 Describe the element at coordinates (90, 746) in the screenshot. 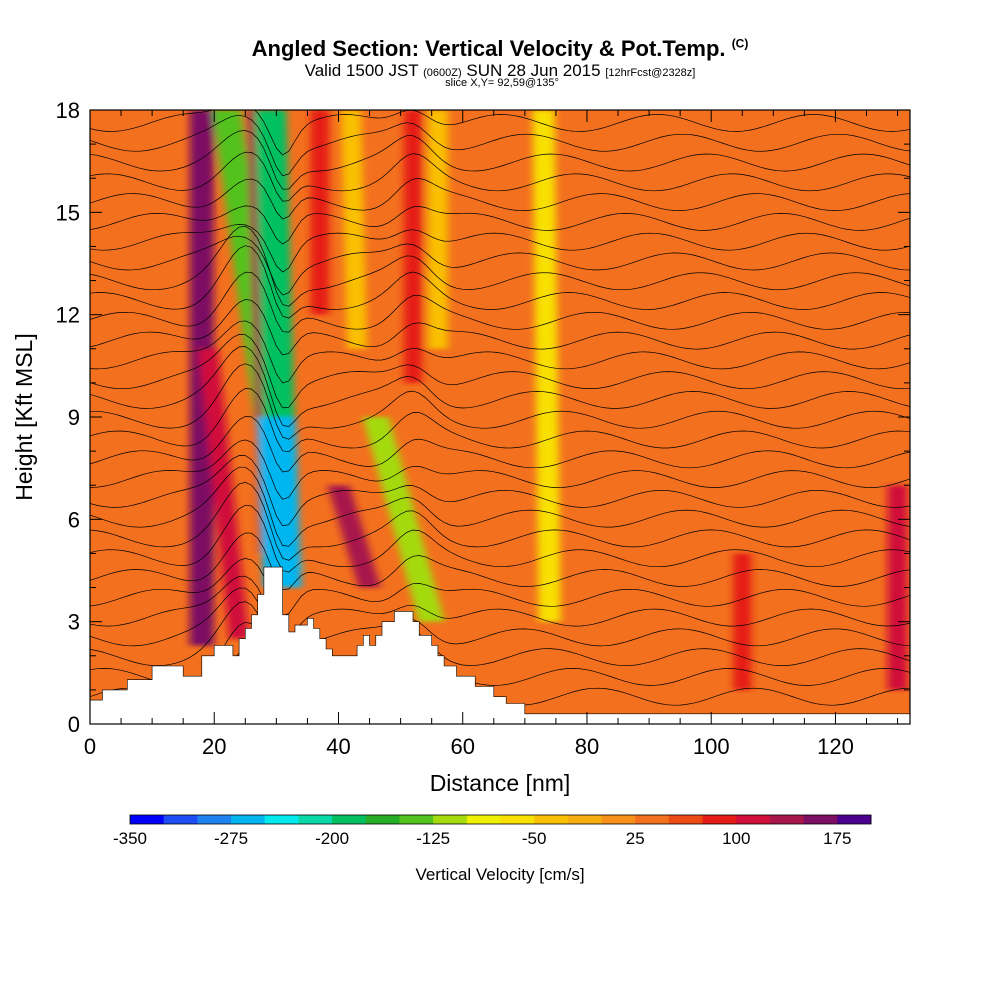

I see `x-tick-label: 0` at that location.